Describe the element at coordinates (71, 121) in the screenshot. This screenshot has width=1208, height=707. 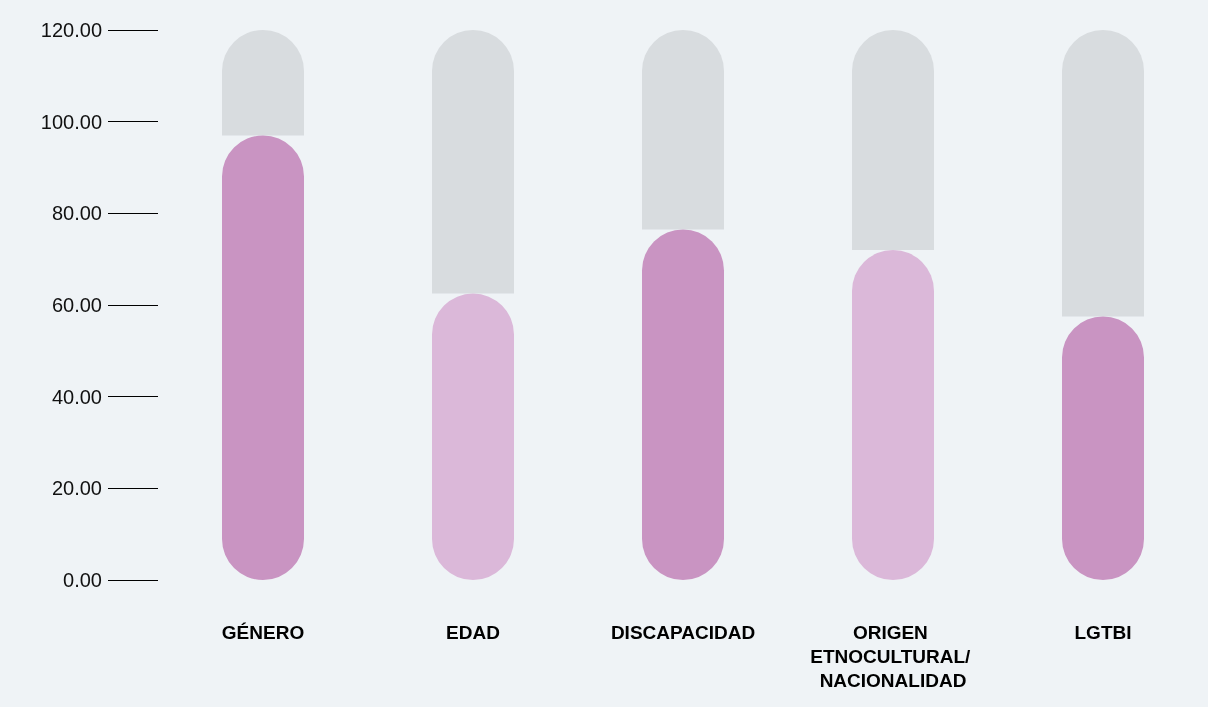
I see `y-tick-label: 100.00` at that location.